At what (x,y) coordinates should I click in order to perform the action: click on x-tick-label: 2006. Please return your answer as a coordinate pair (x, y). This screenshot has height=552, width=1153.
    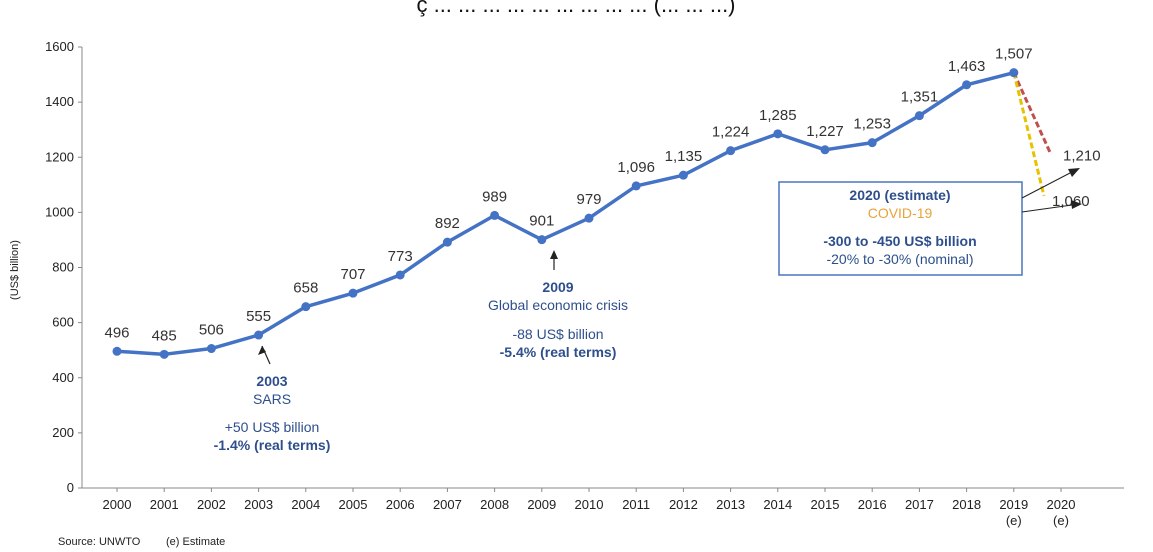
    Looking at the image, I should click on (400, 504).